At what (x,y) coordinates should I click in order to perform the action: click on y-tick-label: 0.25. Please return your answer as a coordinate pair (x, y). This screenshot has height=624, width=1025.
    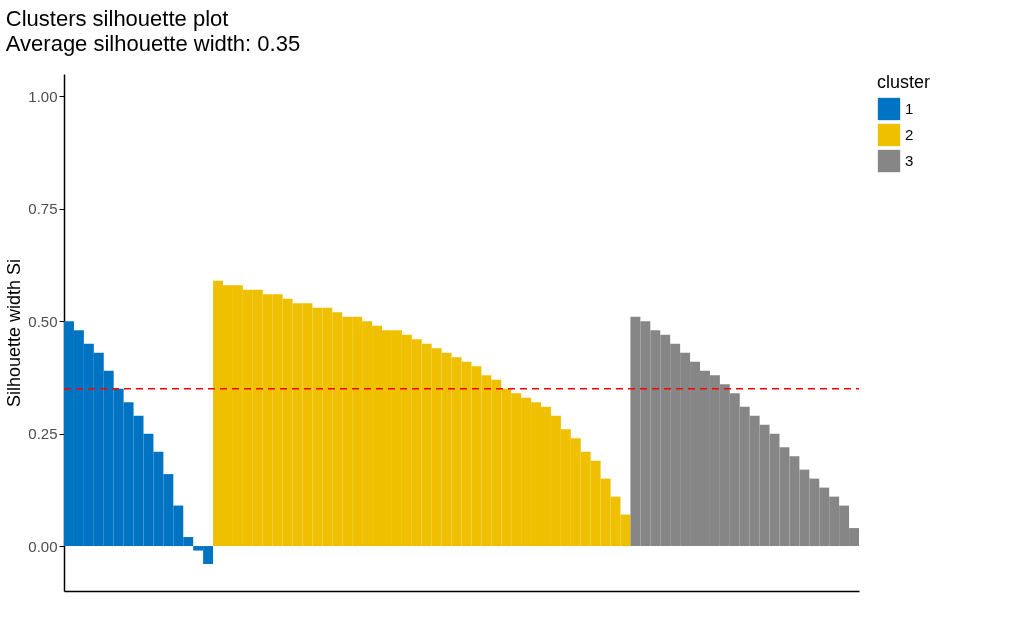
    Looking at the image, I should click on (43, 434).